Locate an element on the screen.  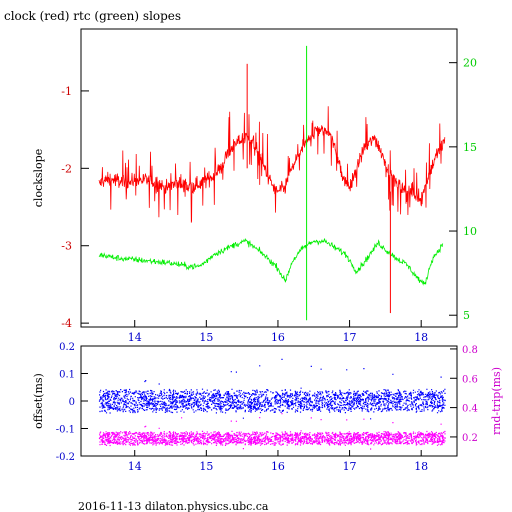
offset-series is located at coordinates (272, 404).